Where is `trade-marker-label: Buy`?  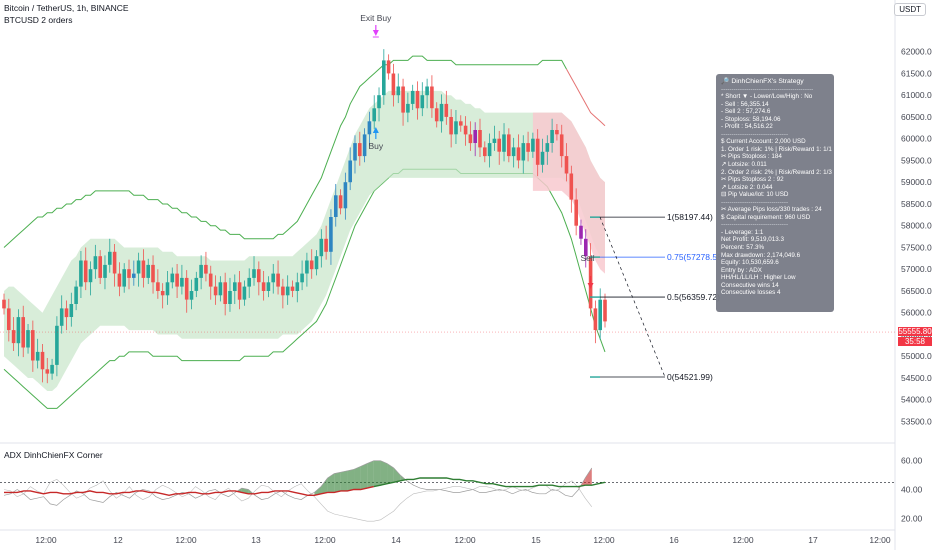 trade-marker-label: Buy is located at coordinates (376, 146).